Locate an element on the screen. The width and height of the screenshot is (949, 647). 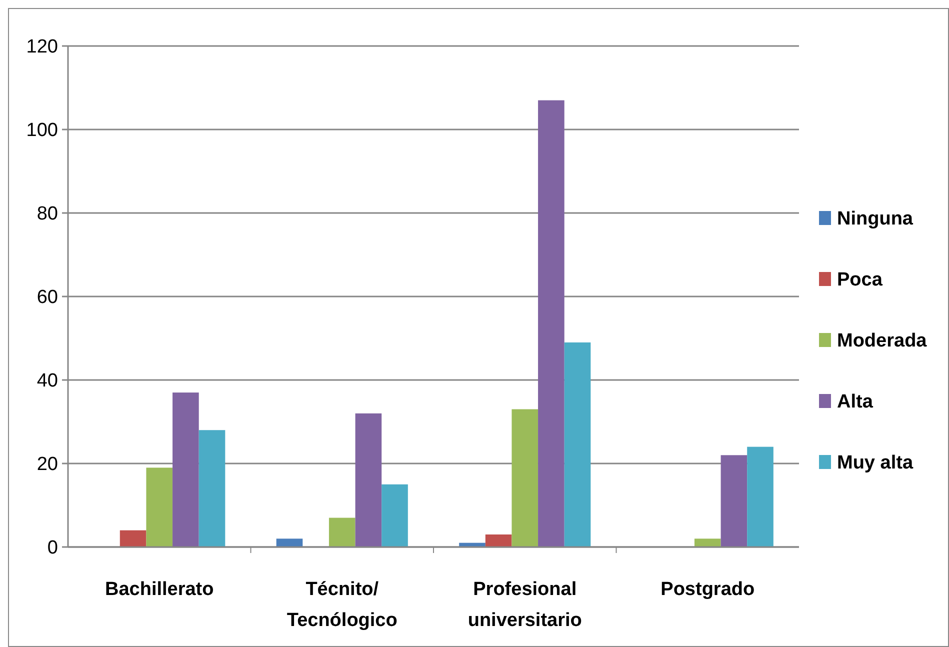
x-tick-label: Profesional universitario is located at coordinates (525, 605).